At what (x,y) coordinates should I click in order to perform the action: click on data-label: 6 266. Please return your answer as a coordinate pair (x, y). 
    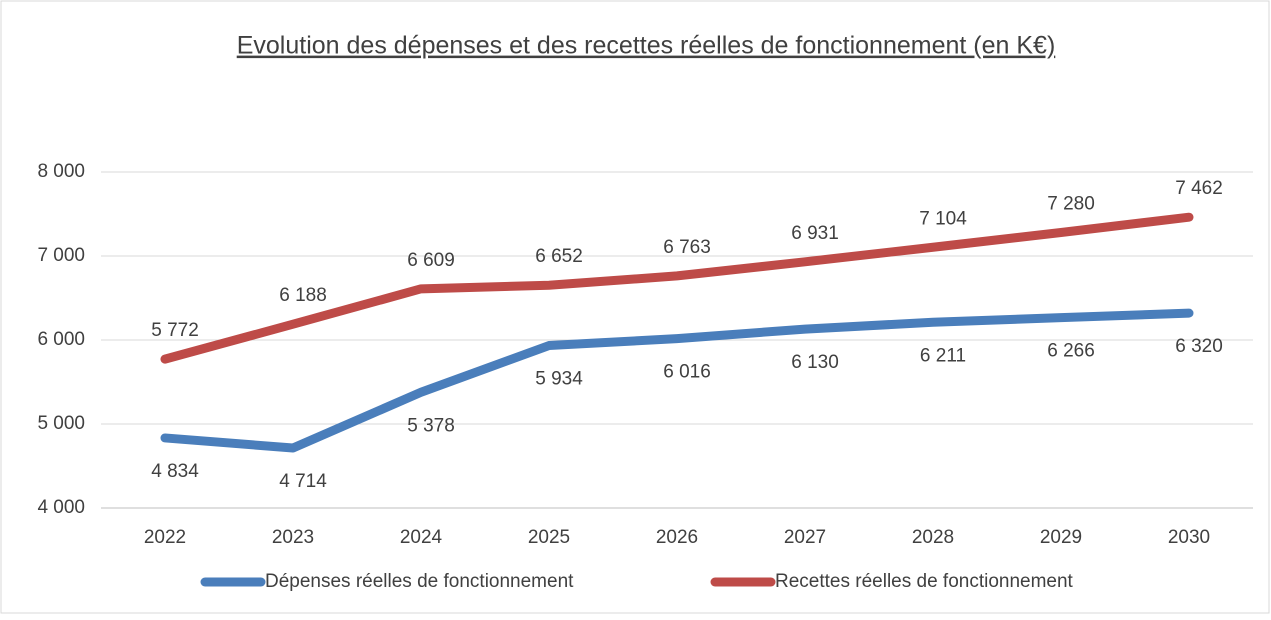
    Looking at the image, I should click on (1071, 351).